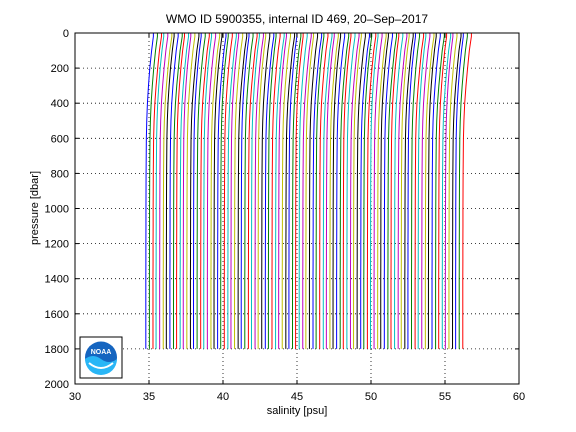 Image resolution: width=576 pixels, height=432 pixels. What do you see at coordinates (223, 397) in the screenshot?
I see `x-tick-label: 40` at bounding box center [223, 397].